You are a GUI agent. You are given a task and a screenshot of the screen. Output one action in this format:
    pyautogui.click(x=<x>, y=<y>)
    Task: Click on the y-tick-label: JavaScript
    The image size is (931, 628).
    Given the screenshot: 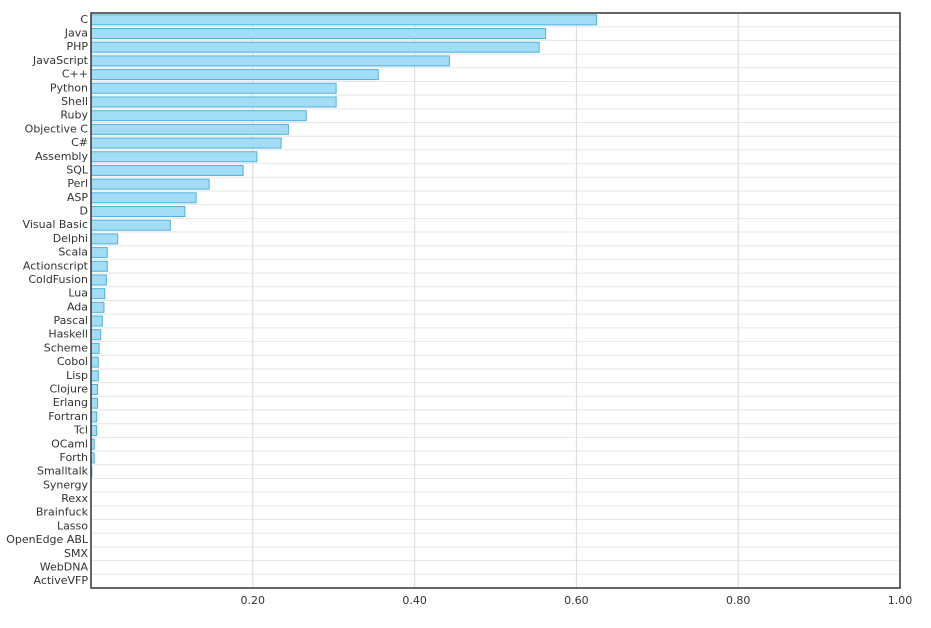 What is the action you would take?
    pyautogui.click(x=60, y=60)
    